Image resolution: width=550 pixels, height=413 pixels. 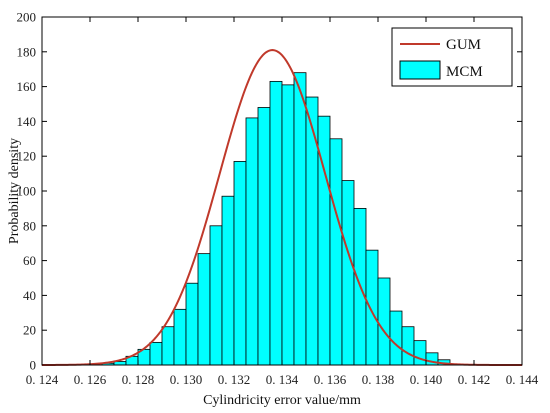 I want to click on x-tick-label: 0. 134, so click(x=282, y=379).